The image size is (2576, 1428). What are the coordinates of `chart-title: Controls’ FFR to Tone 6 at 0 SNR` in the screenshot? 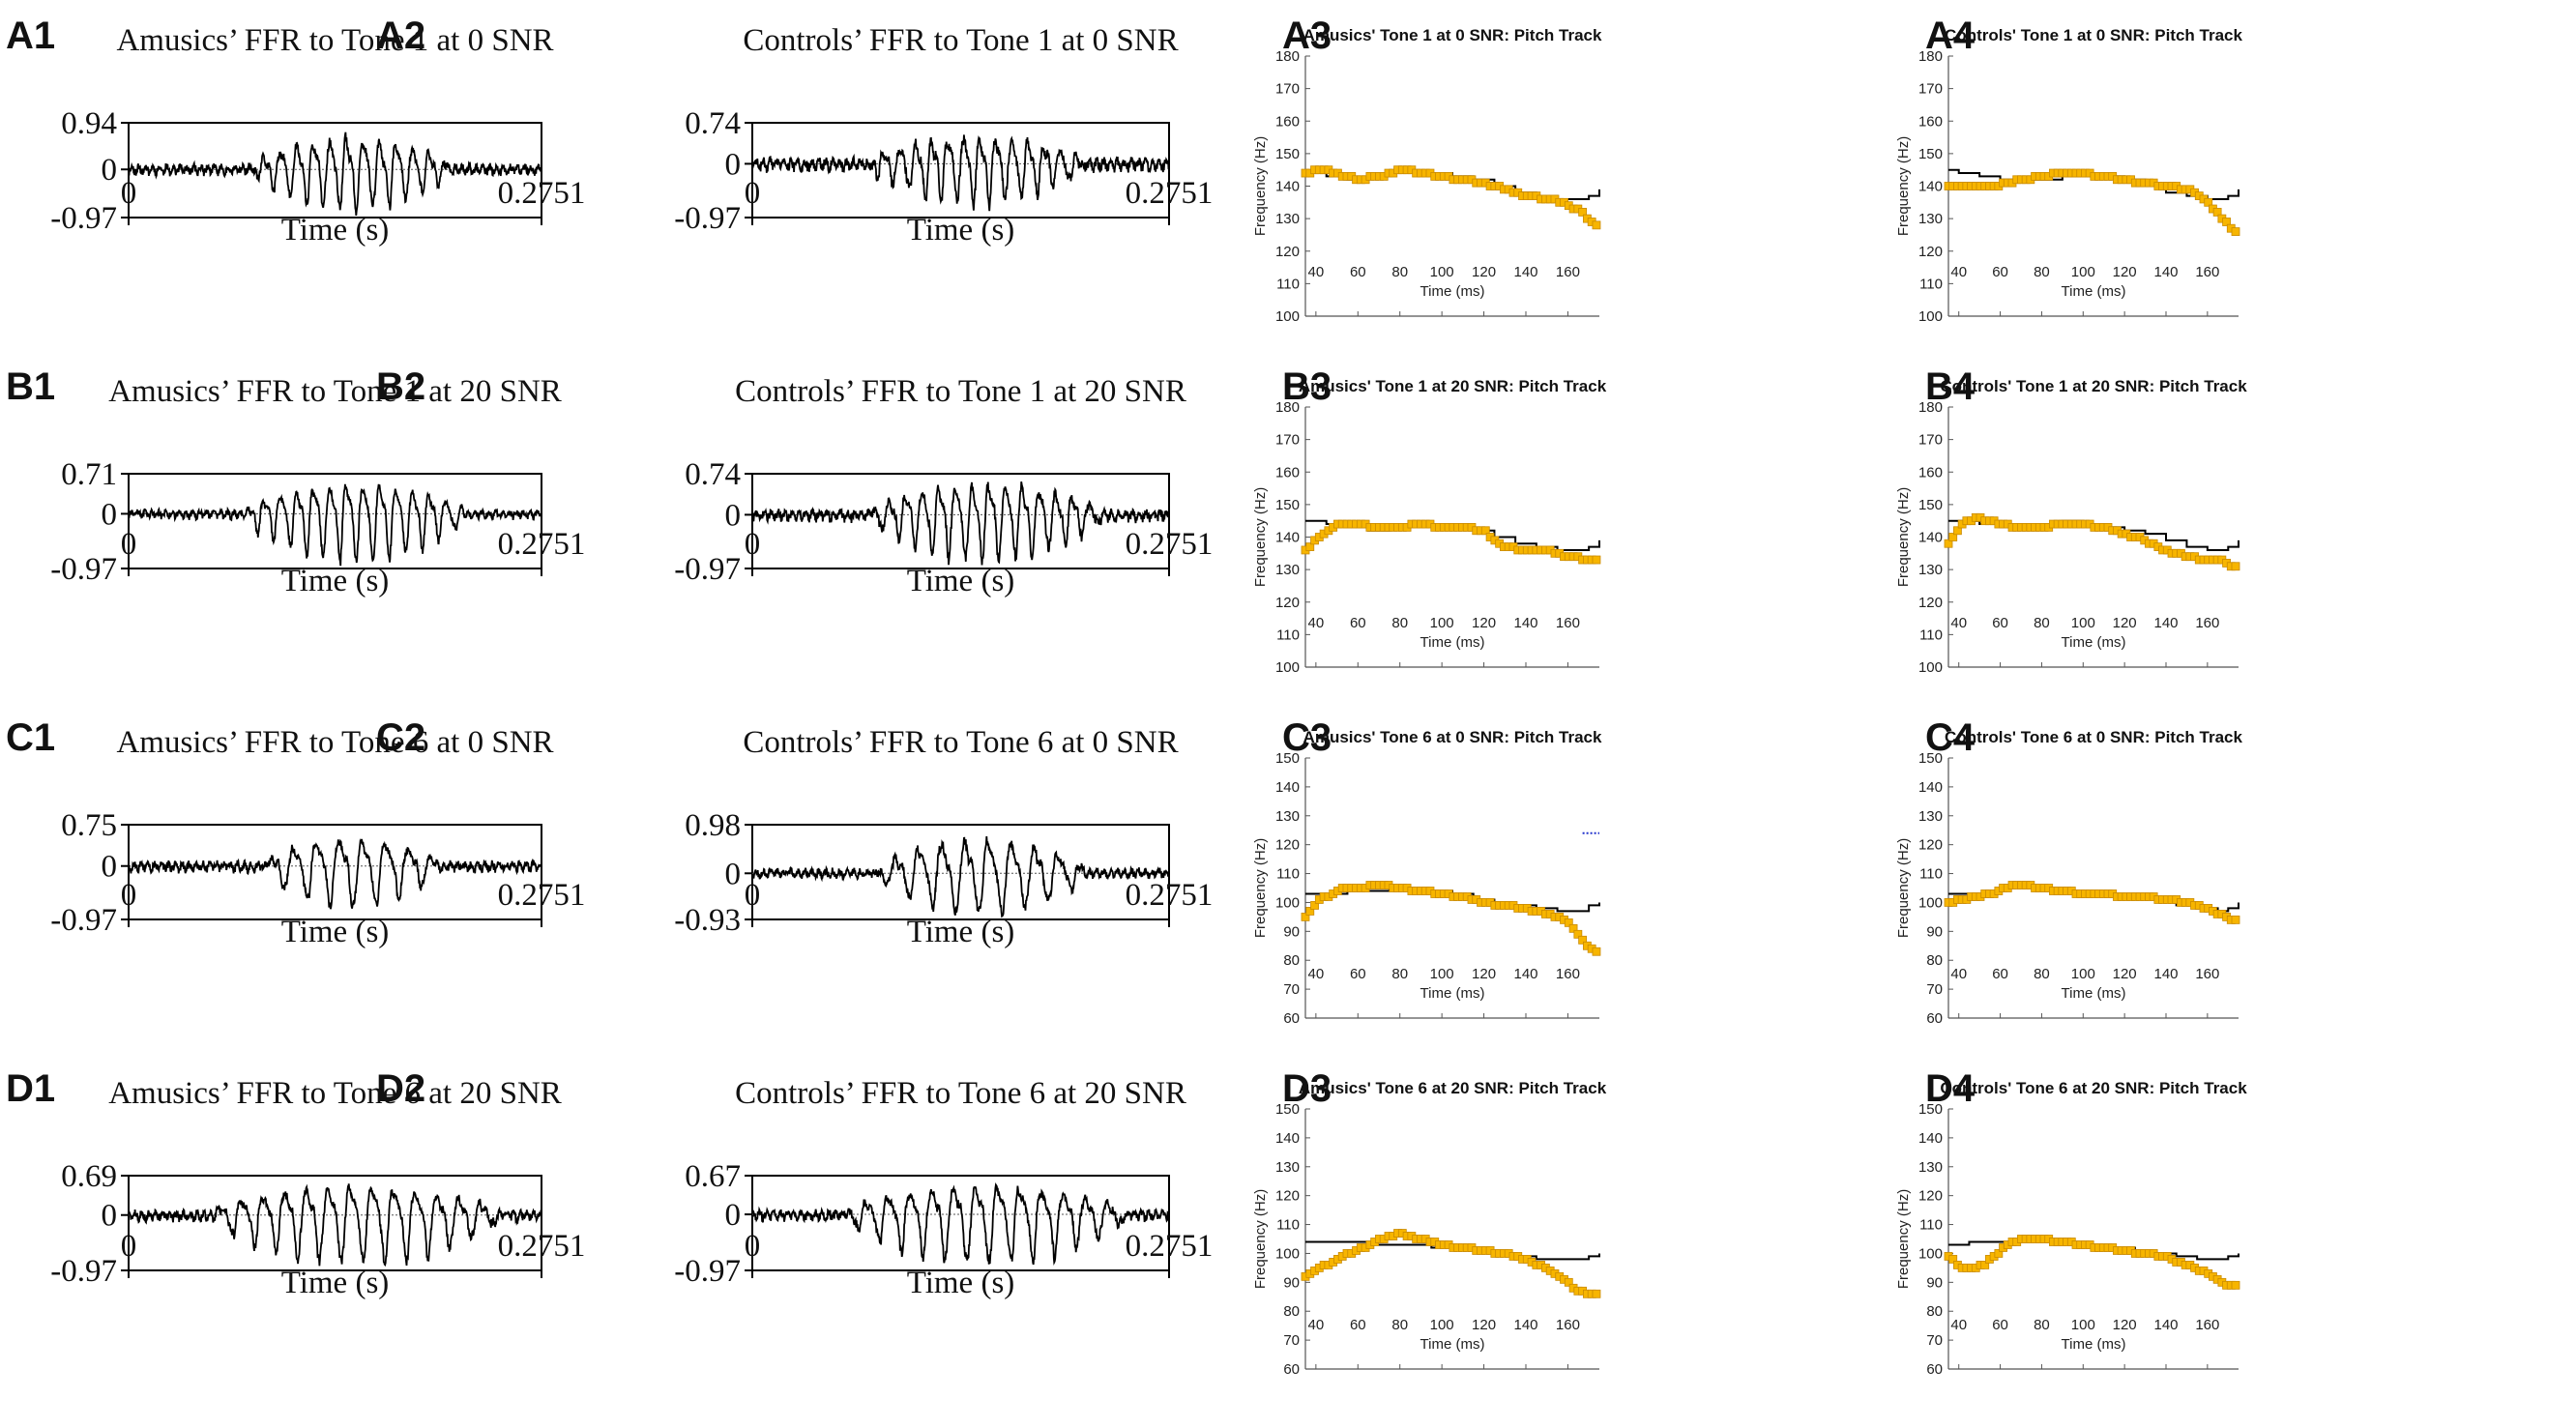 It's located at (960, 742).